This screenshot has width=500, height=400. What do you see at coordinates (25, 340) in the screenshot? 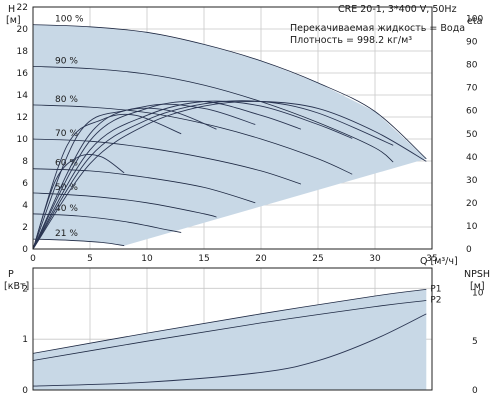
I see `bottom-y-left-tick: 1` at bounding box center [25, 340].